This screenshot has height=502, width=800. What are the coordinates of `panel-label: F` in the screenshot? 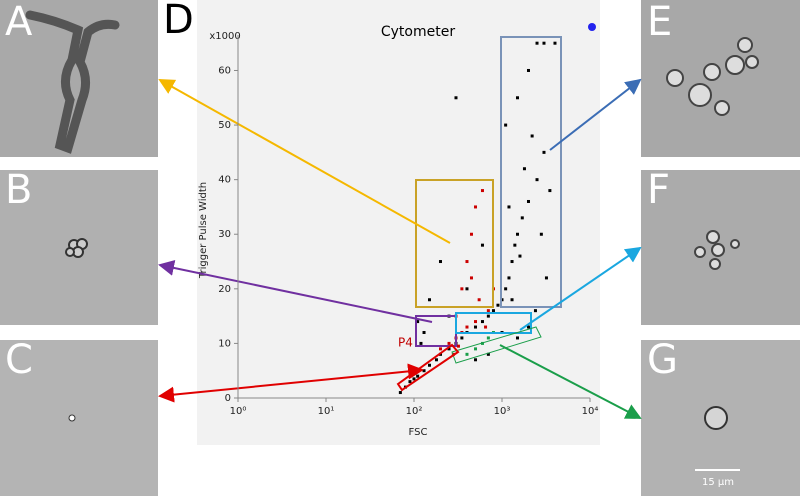 It's located at (658, 190).